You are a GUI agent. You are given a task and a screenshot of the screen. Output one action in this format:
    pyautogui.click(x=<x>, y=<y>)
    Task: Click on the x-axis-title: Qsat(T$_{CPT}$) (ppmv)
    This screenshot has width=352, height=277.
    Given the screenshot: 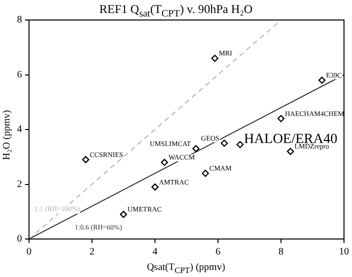 What is the action you would take?
    pyautogui.click(x=186, y=268)
    